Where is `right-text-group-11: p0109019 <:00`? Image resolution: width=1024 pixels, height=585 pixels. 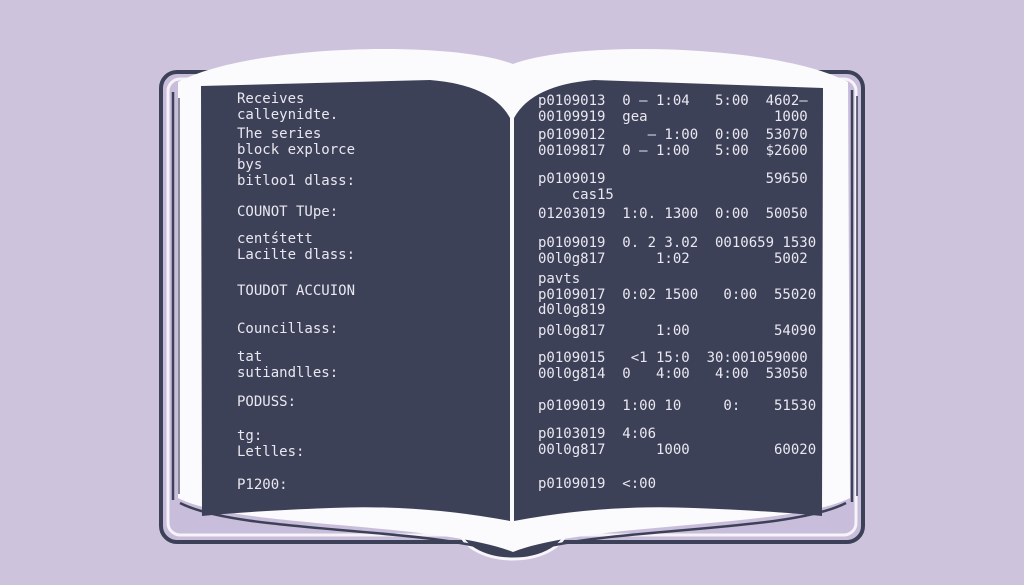
right-text-group-11: p0109019 <:00 is located at coordinates (597, 484).